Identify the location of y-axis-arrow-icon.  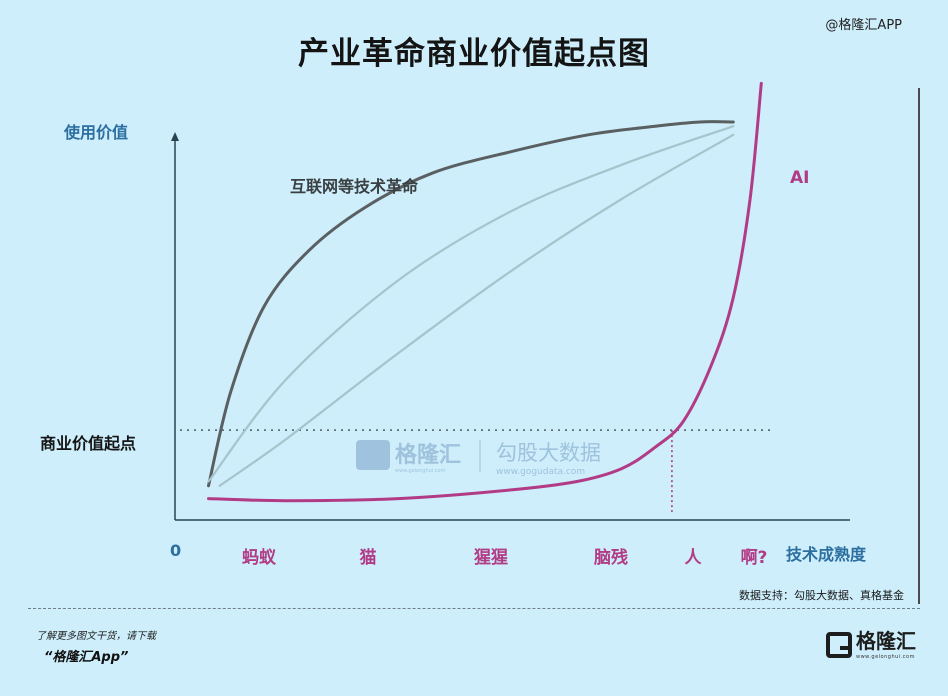
(175, 136).